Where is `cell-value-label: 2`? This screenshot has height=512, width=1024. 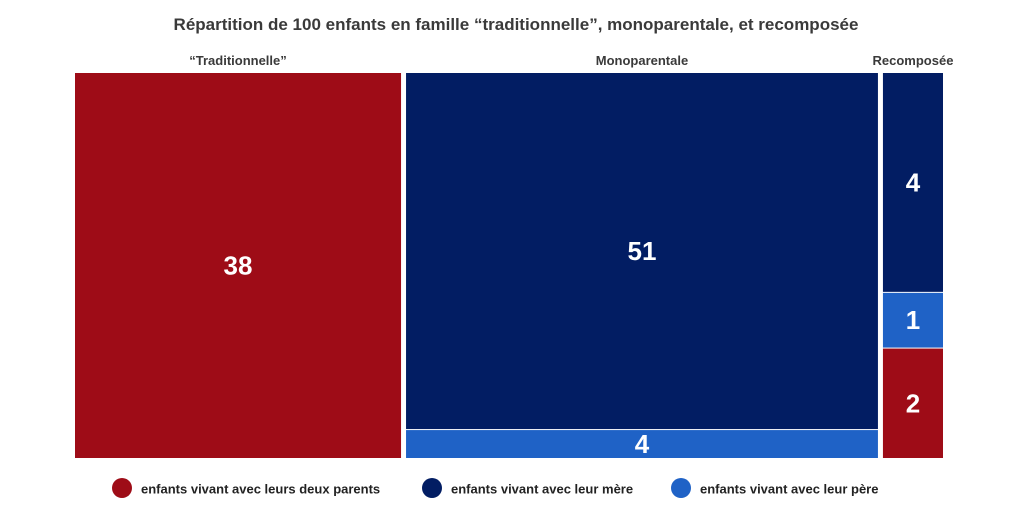 cell-value-label: 2 is located at coordinates (913, 403).